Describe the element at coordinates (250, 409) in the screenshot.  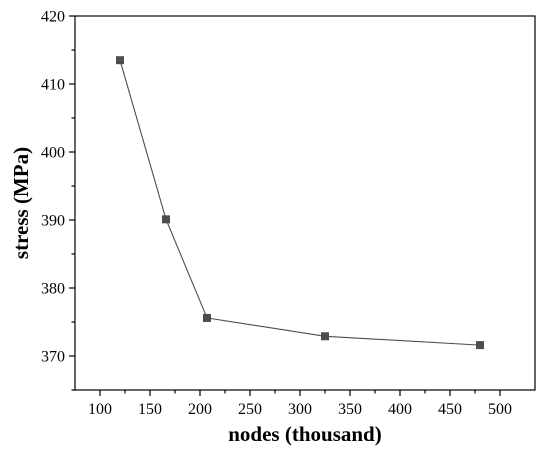
I see `x-tick-label: 250` at that location.